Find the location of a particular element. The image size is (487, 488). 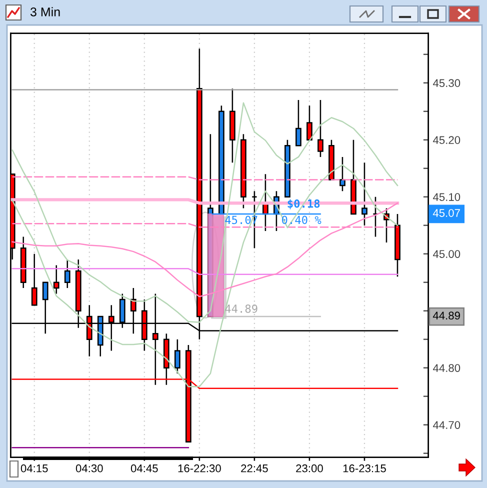

x-tick-label: 04:30 is located at coordinates (89, 468).